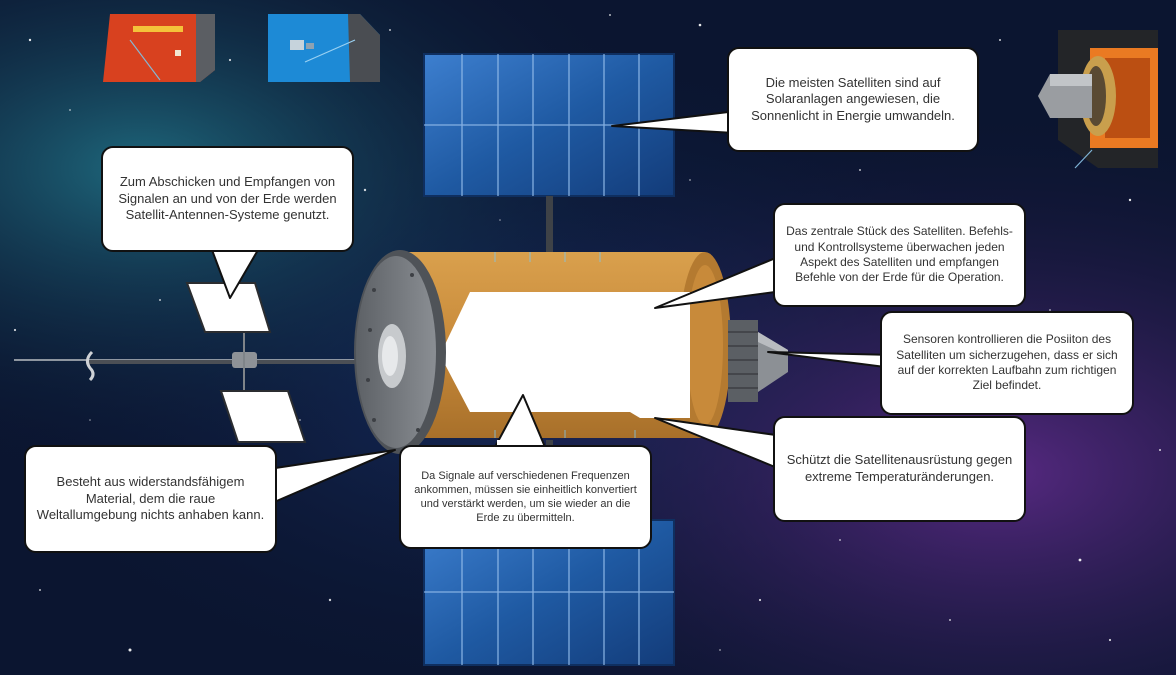 This screenshot has height=675, width=1176. Describe the element at coordinates (565, 345) in the screenshot. I see `satellite-body` at that location.